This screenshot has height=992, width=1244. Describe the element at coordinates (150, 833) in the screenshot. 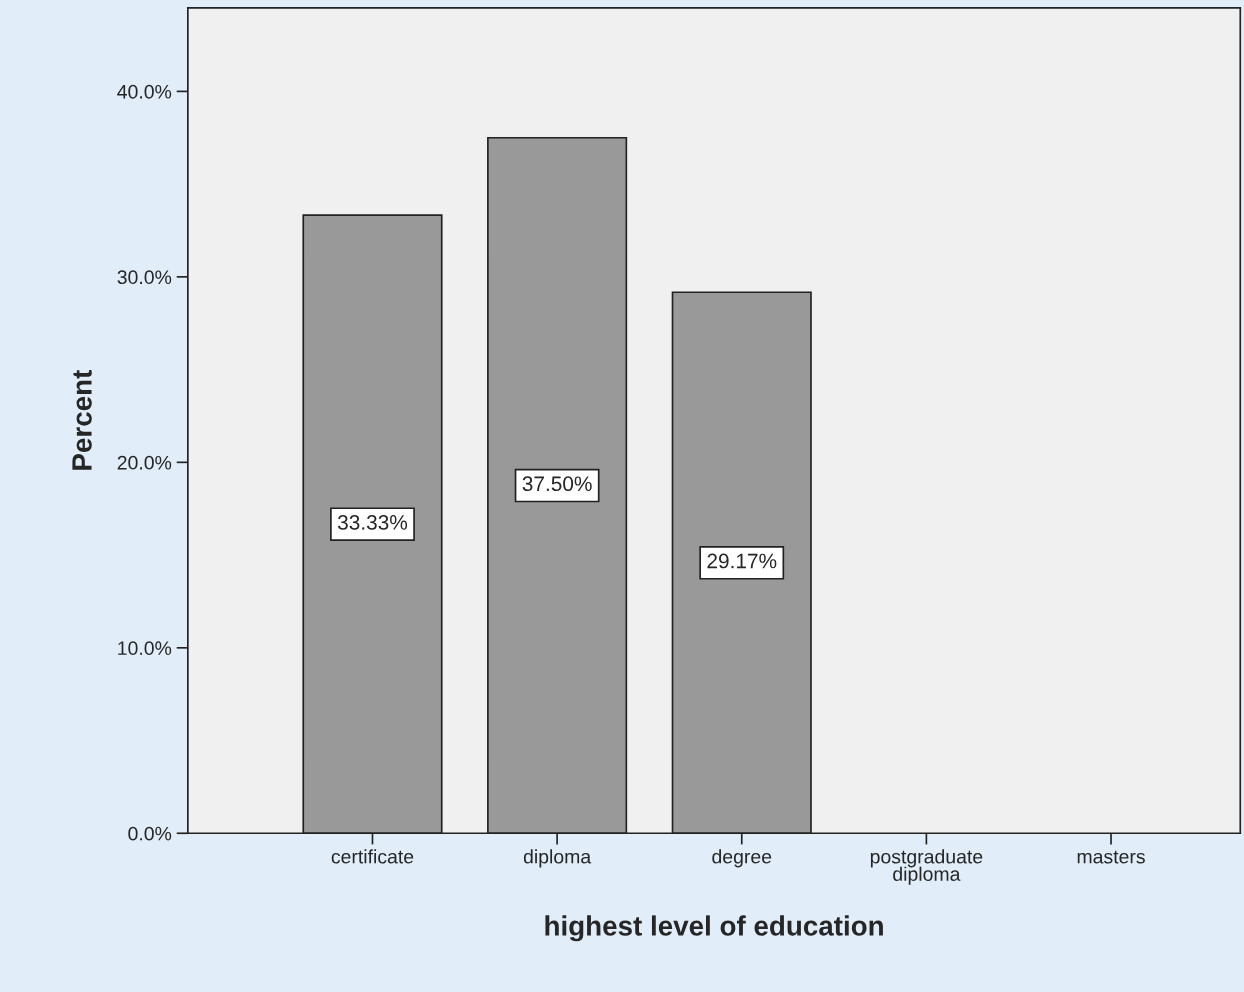

I see `y-tick-label: 0.0%` at that location.